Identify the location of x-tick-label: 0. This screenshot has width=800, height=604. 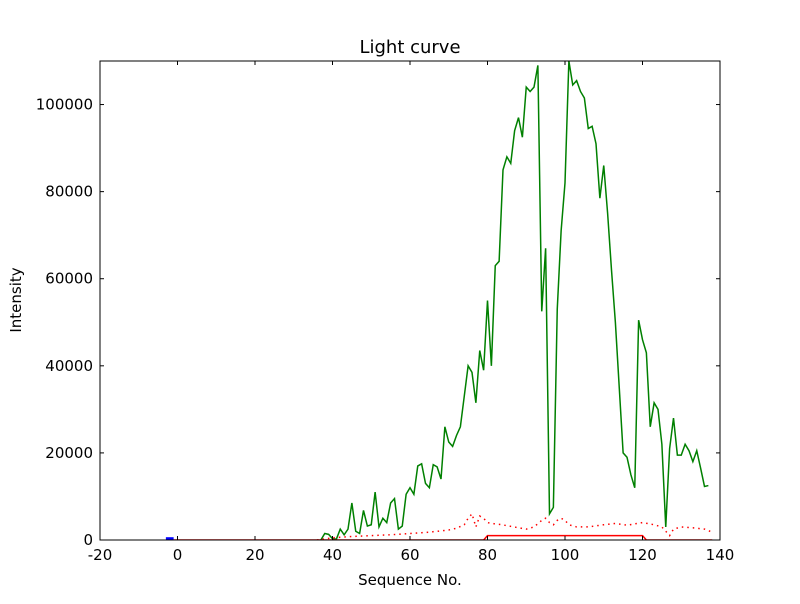
(178, 555).